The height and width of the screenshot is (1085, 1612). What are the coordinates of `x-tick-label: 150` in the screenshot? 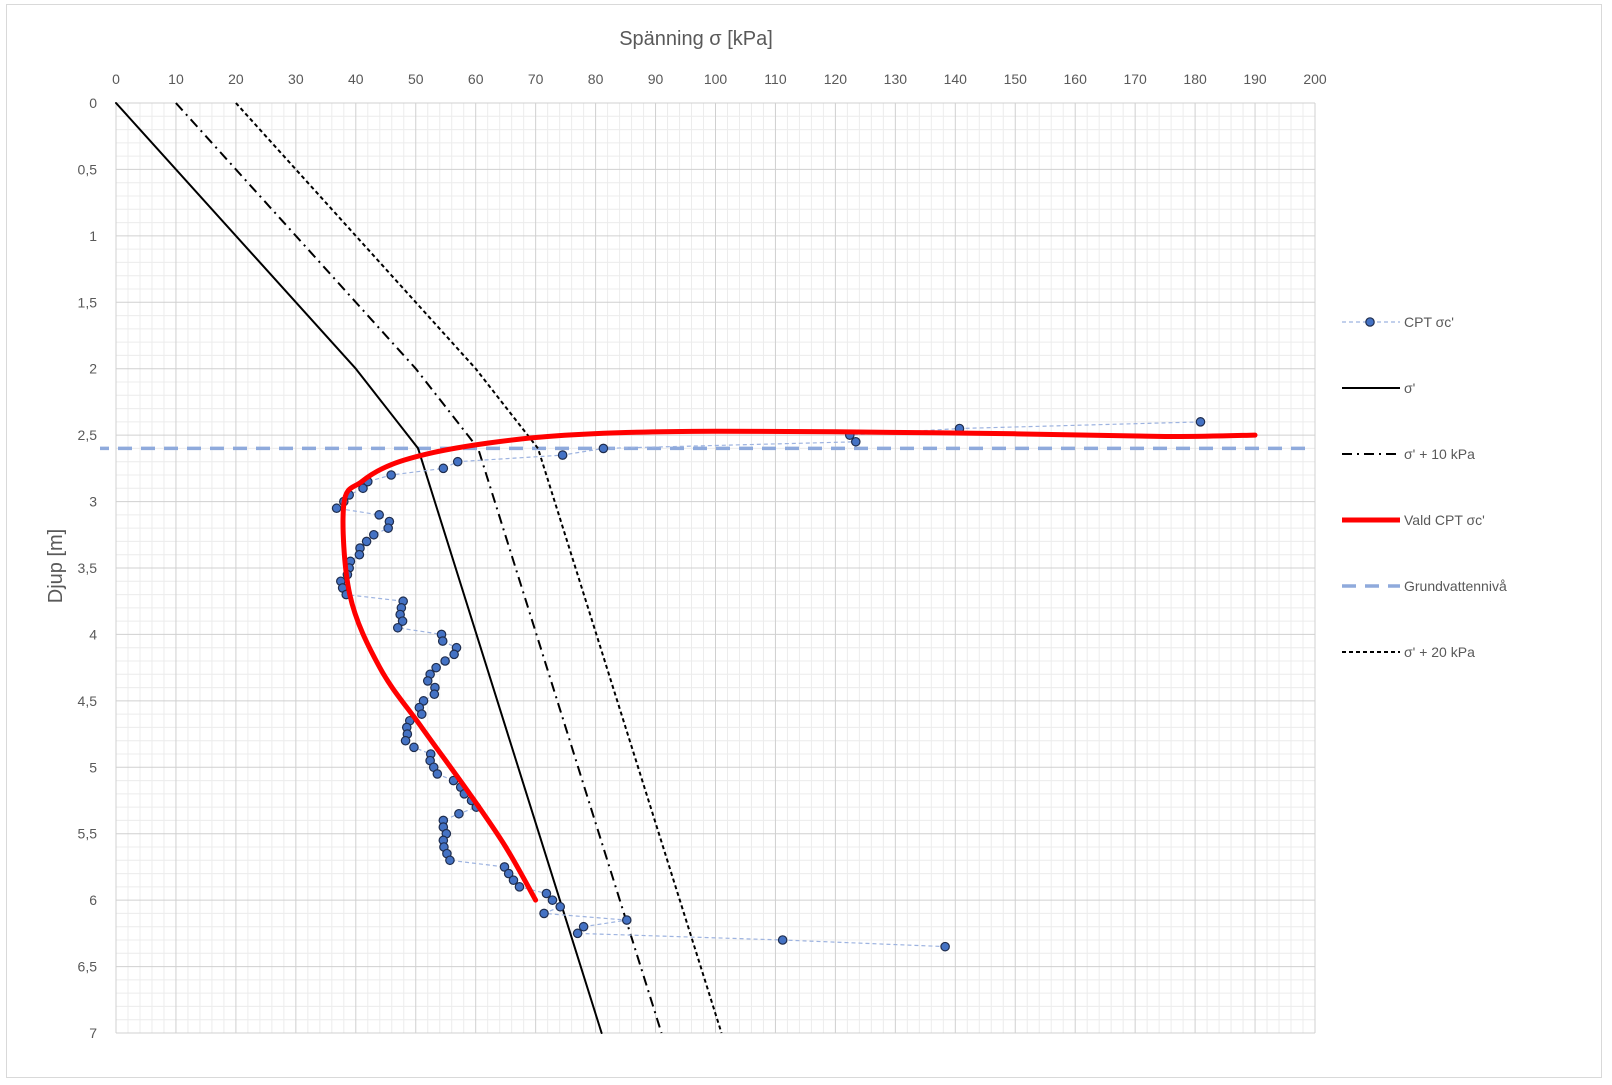 It's located at (1016, 79).